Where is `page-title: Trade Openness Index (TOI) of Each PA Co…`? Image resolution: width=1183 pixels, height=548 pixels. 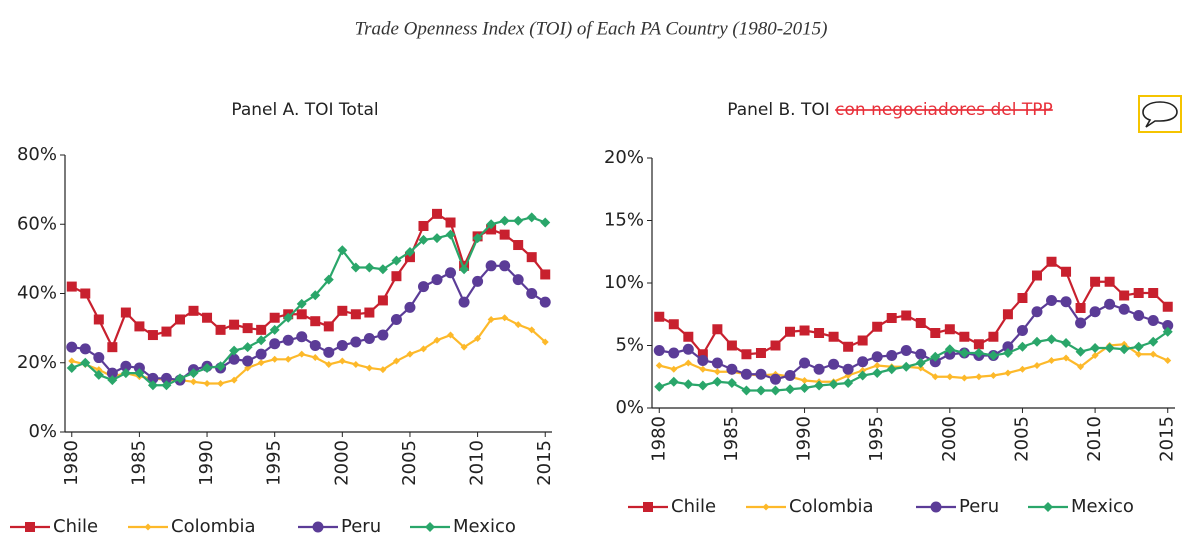
page-title: Trade Openness Index (TOI) of Each PA Co… is located at coordinates (591, 28).